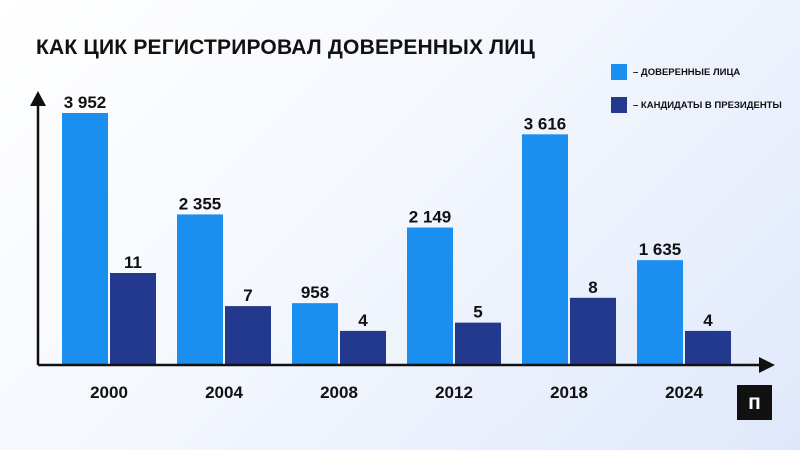  I want to click on legend-item-trusted-persons: – ДОВЕРЕННЫЕ ЛИЦА, so click(675, 72).